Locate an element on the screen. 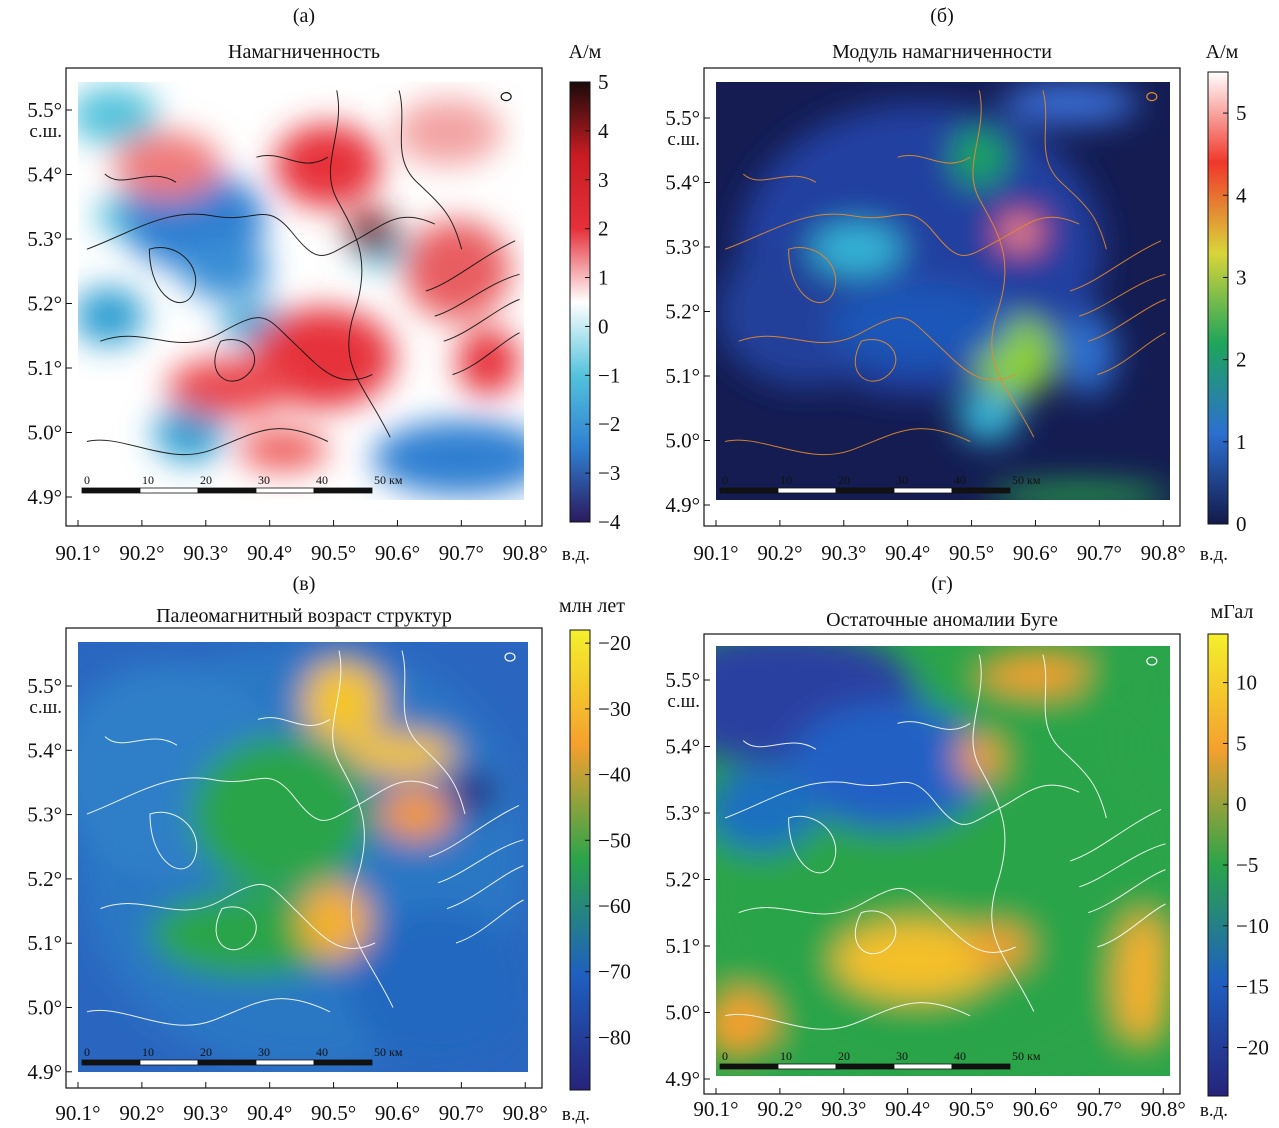 Image resolution: width=1279 pixels, height=1128 pixels. panel-label: (г) is located at coordinates (942, 584).